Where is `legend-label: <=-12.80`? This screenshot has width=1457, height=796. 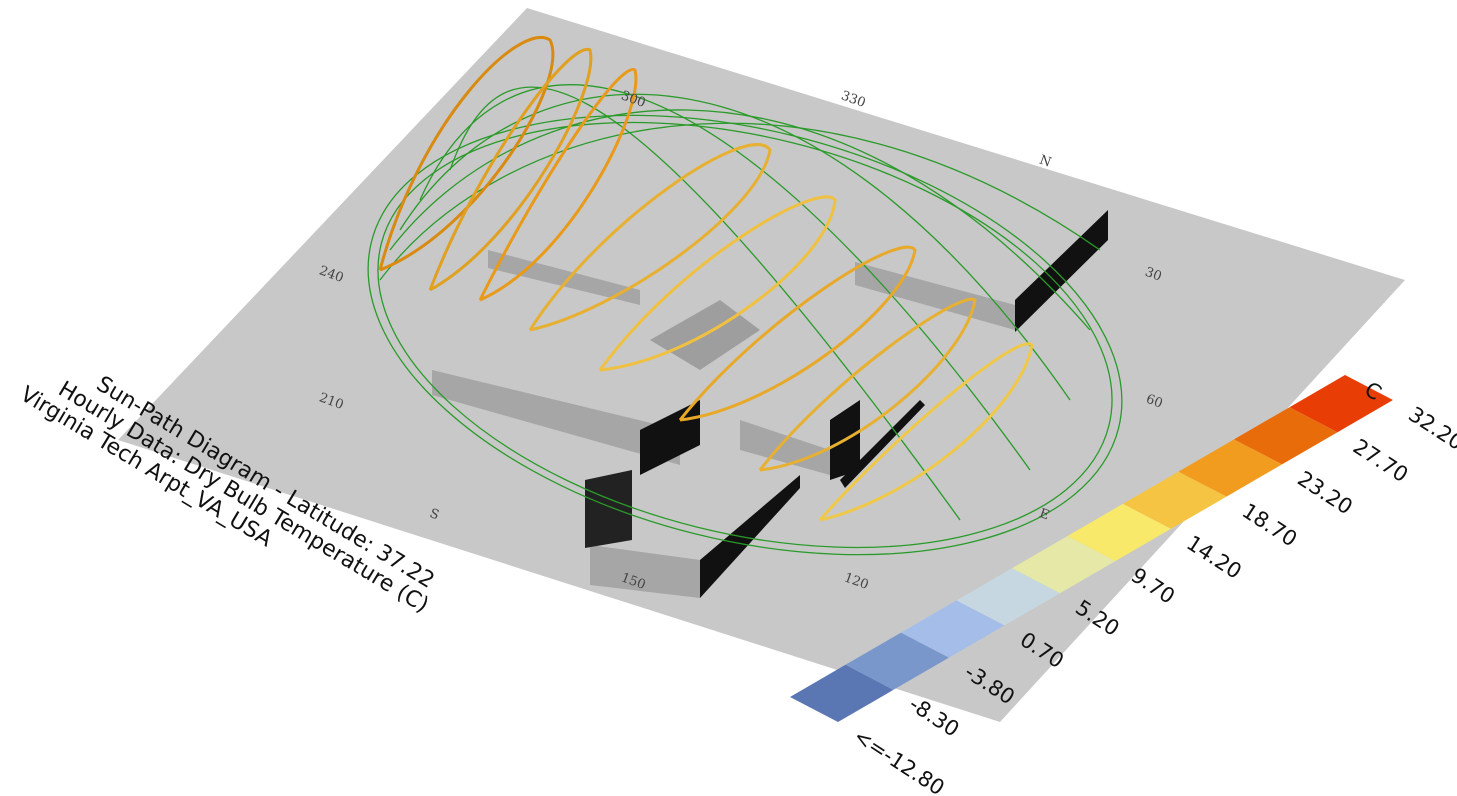
legend-label: <=-12.80 is located at coordinates (898, 760).